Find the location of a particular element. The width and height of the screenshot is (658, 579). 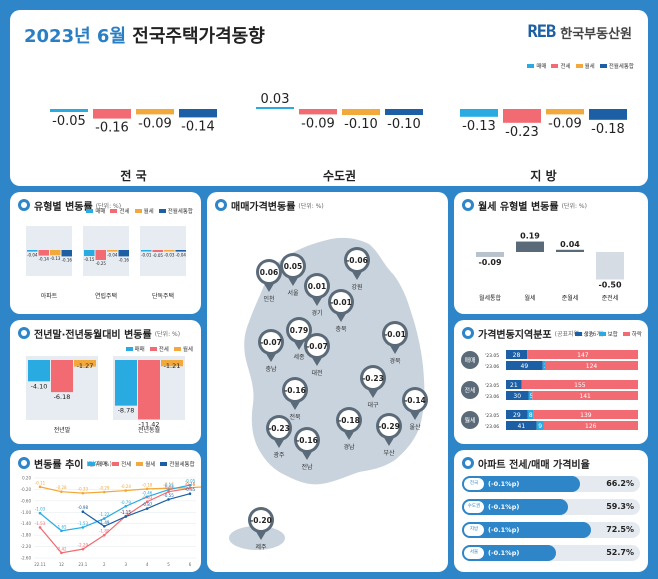

dist-group-label: 매매 is located at coordinates (469, 361).